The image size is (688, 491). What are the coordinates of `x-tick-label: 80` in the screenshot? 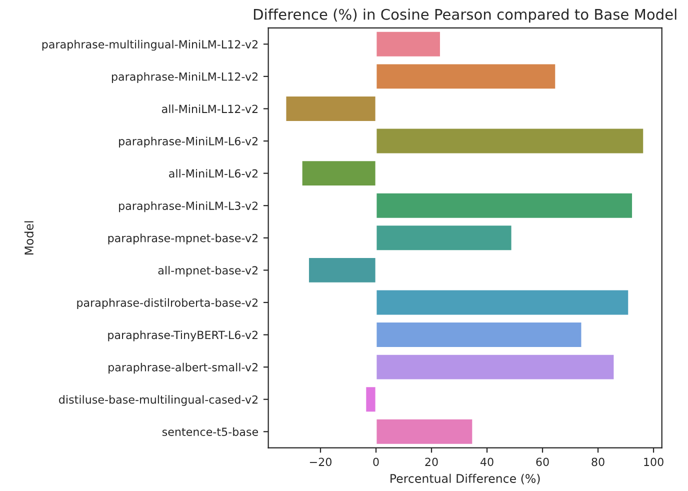 It's located at (598, 462).